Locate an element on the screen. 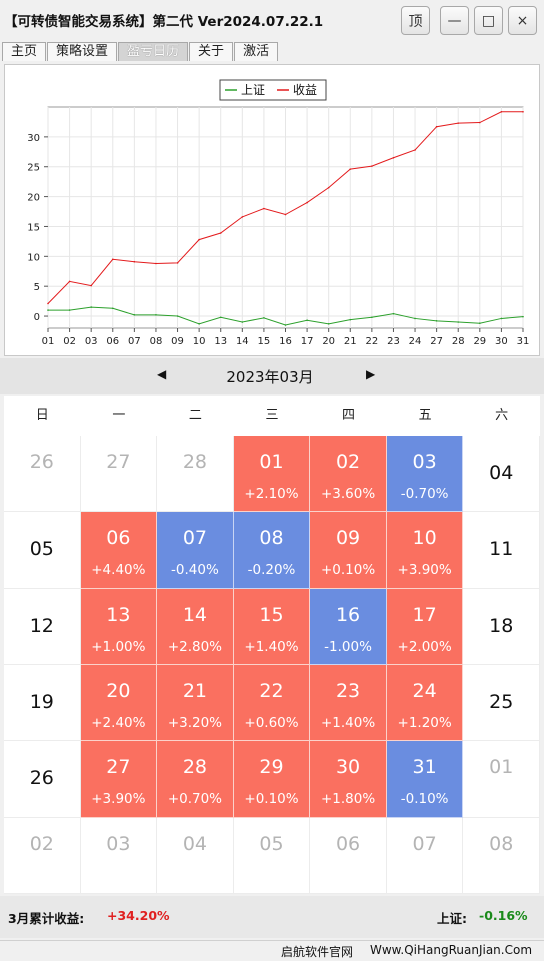  tab-strategy-settings: 策略设置 is located at coordinates (82, 51).